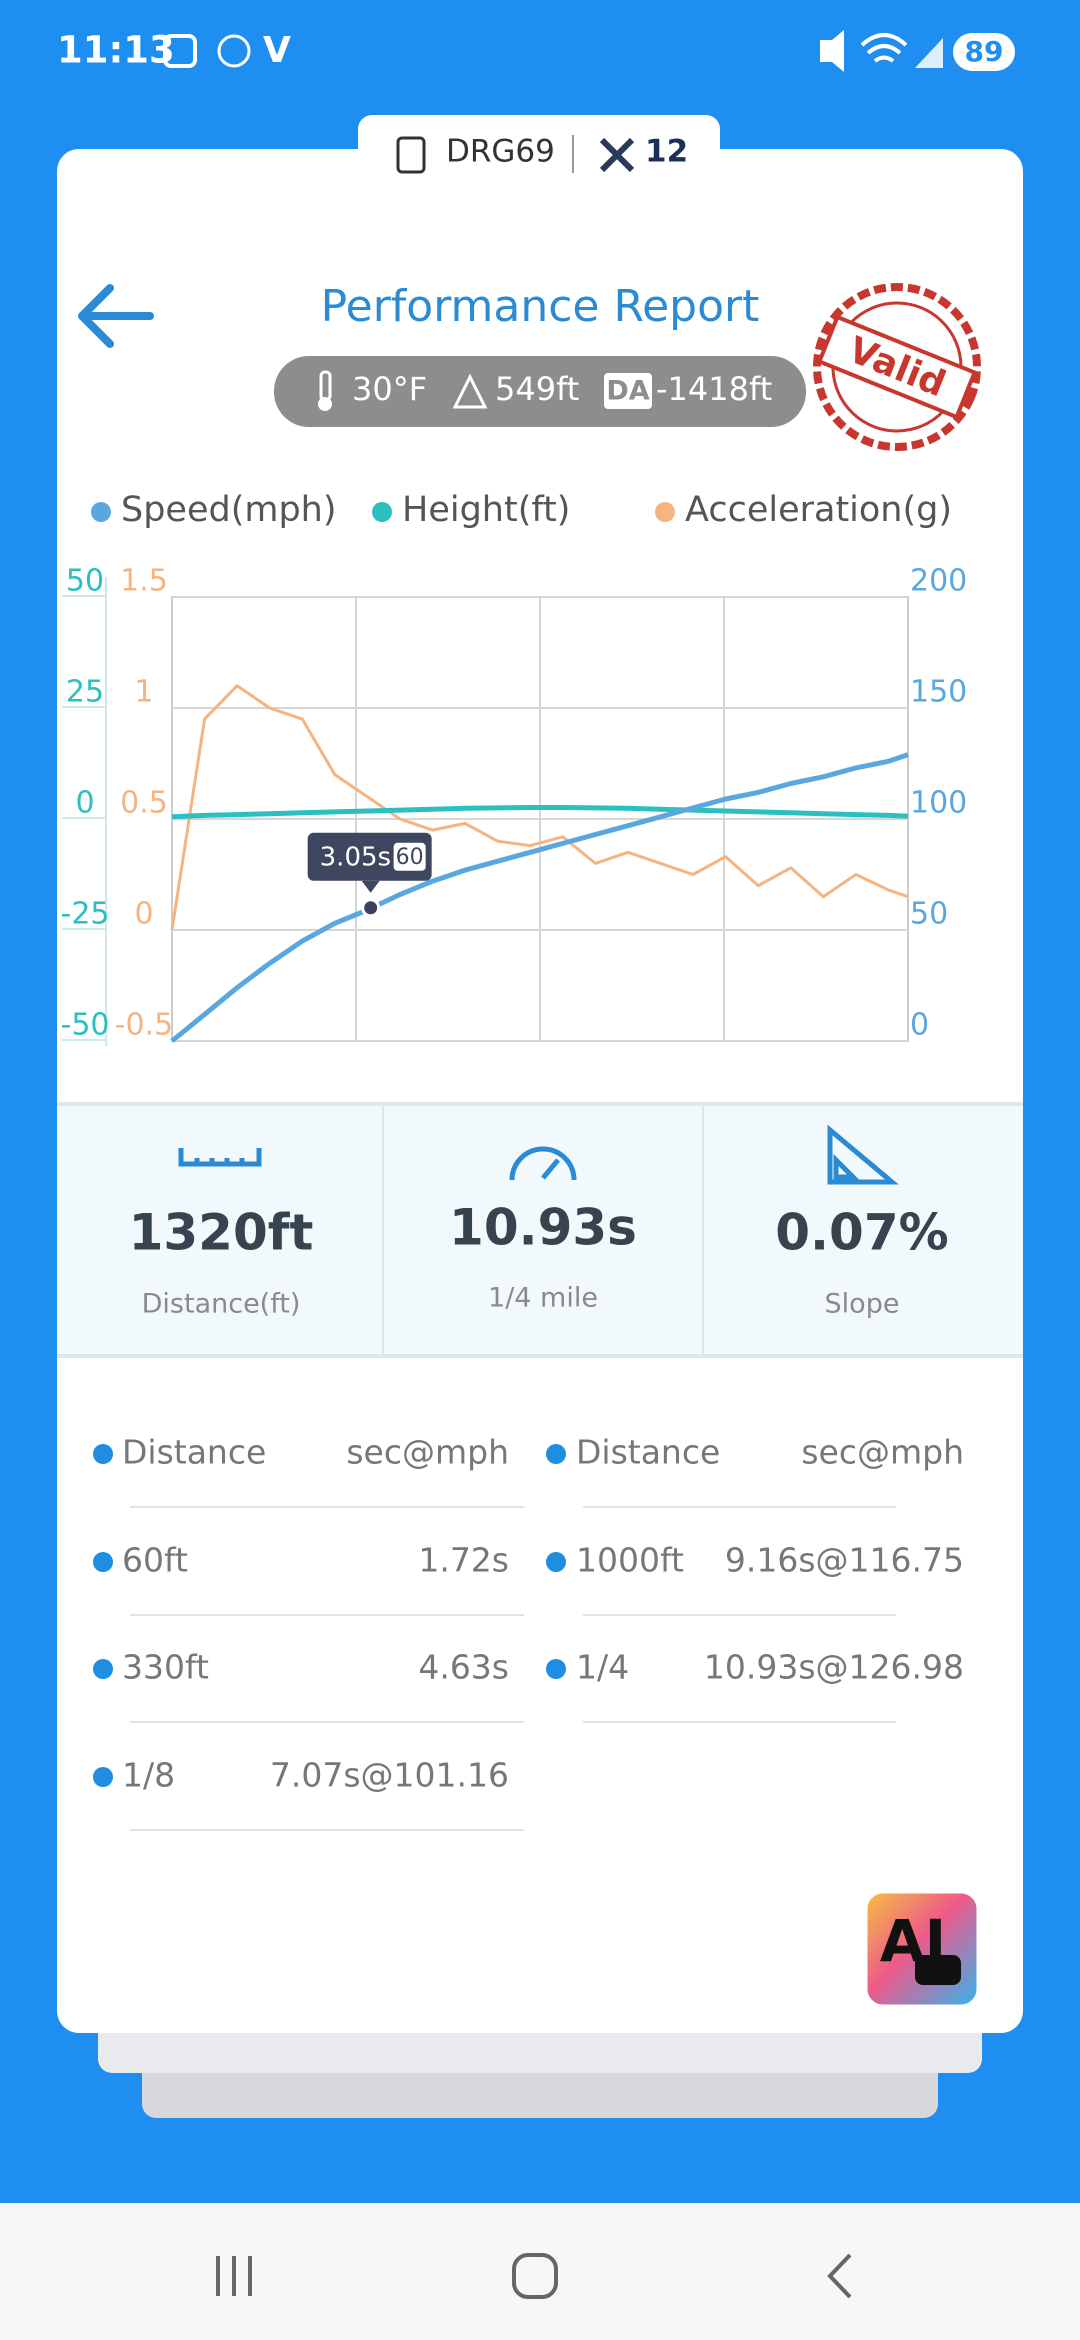  What do you see at coordinates (844, 1560) in the screenshot?
I see `row-value: 9.16s@116.75` at bounding box center [844, 1560].